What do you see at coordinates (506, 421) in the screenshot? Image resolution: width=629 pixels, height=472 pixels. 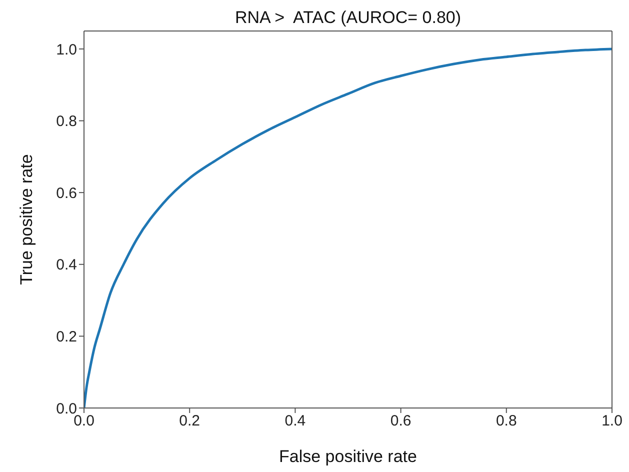 I see `x-tick-label: 0.8` at bounding box center [506, 421].